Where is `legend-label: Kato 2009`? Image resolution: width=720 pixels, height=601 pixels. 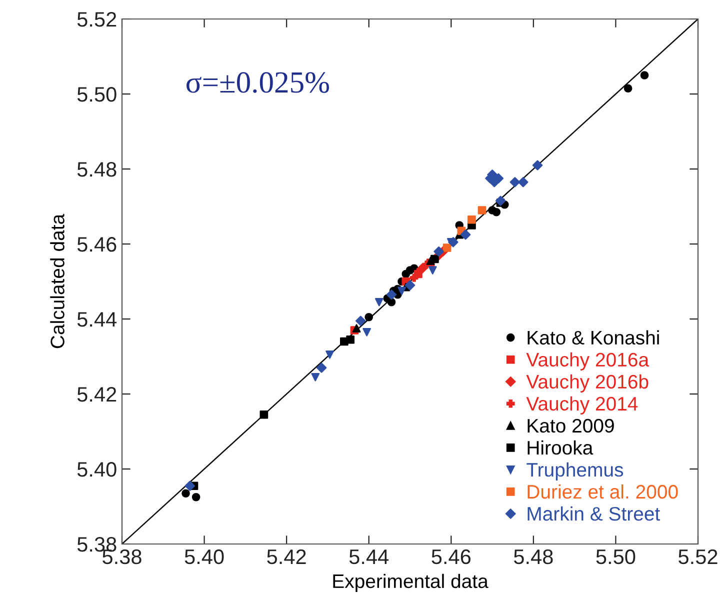 legend-label: Kato 2009 is located at coordinates (571, 425).